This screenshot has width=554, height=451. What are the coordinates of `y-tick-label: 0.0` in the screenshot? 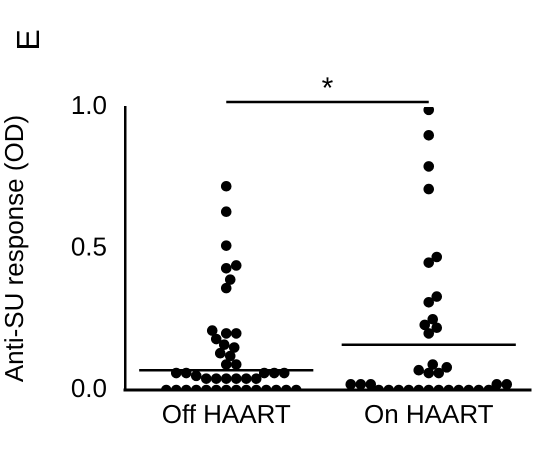 It's located at (88, 388).